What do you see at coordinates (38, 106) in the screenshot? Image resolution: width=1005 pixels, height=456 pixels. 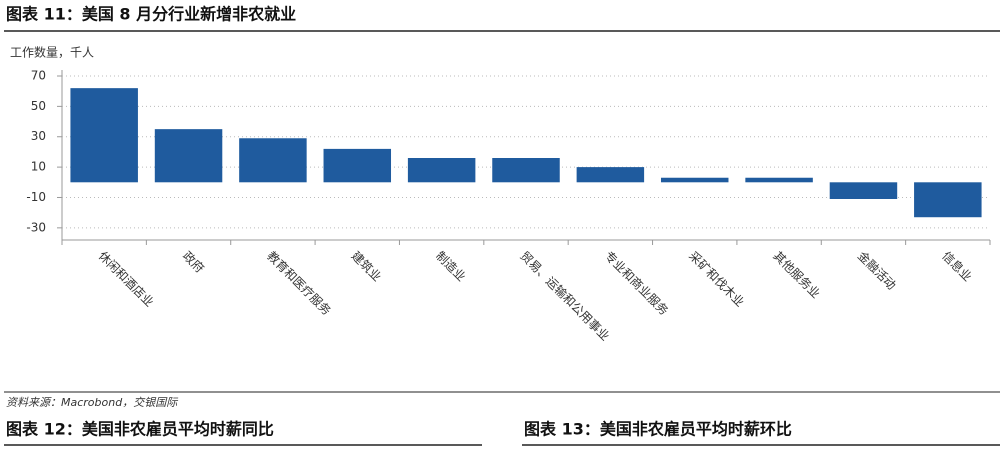 I see `y-tick-label: 50` at bounding box center [38, 106].